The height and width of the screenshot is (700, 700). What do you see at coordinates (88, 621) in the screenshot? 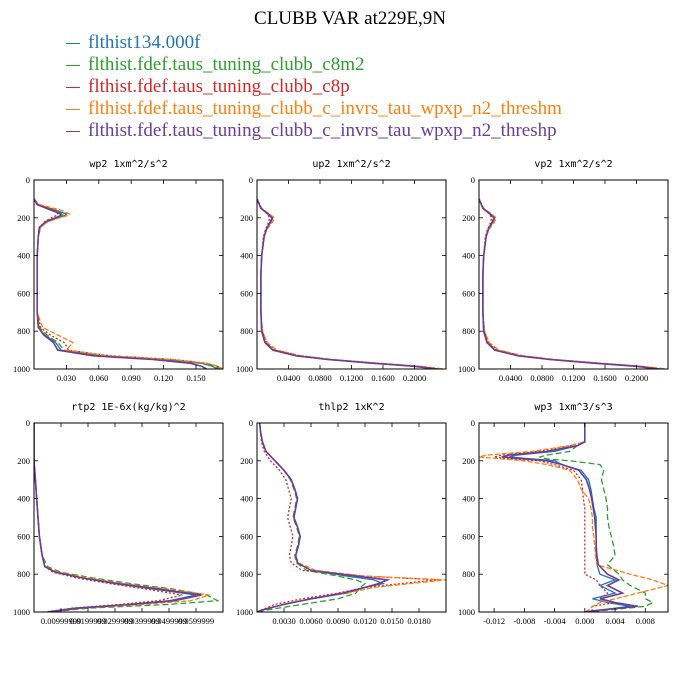
I see `x-tick-label: 0.0199999` at bounding box center [88, 621].